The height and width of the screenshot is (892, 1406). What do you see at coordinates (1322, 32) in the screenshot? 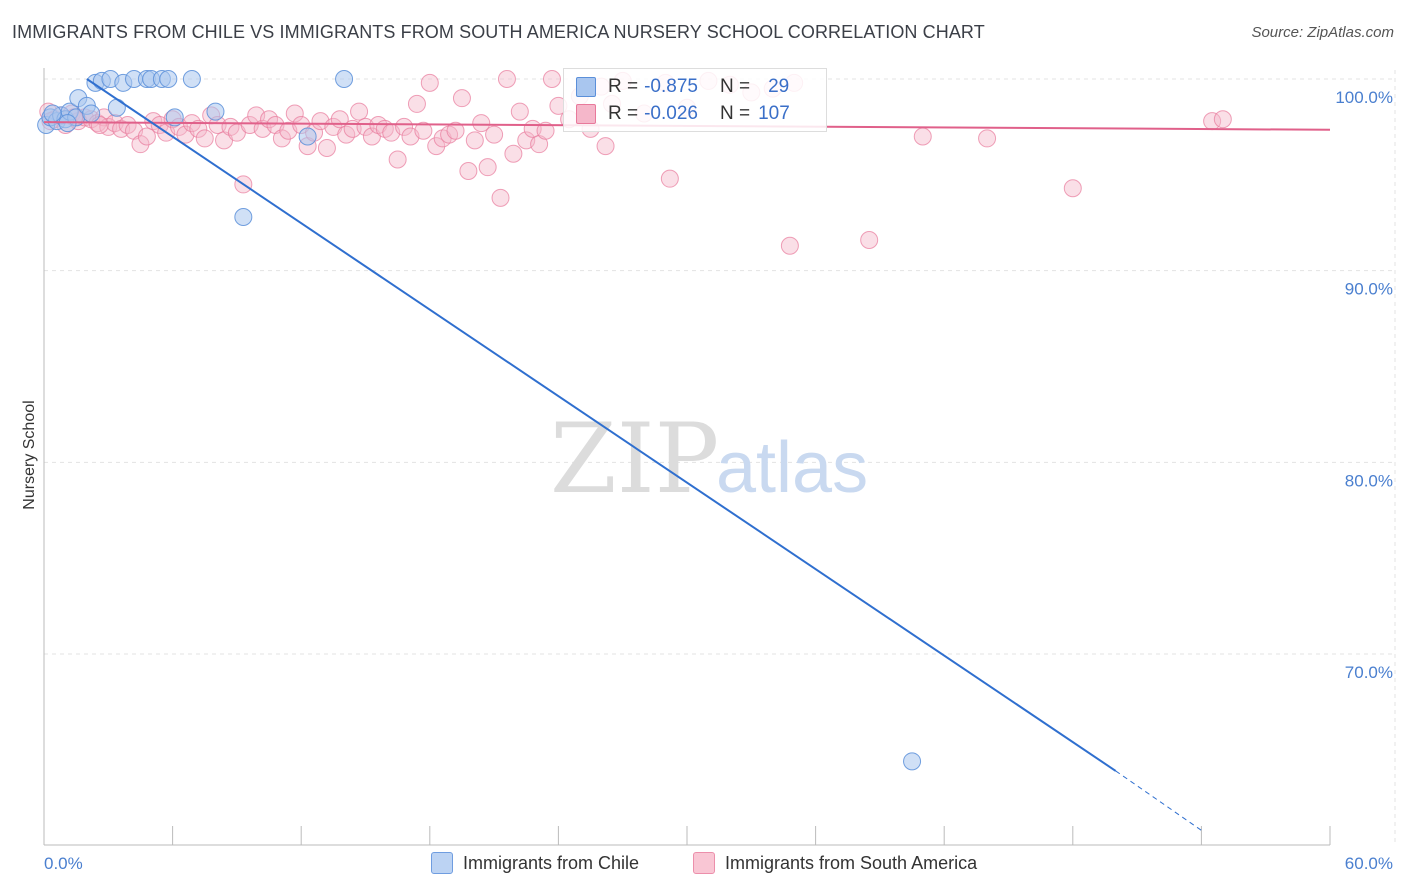
I see `source-label: Source: ZipAtlas.com` at bounding box center [1322, 32].